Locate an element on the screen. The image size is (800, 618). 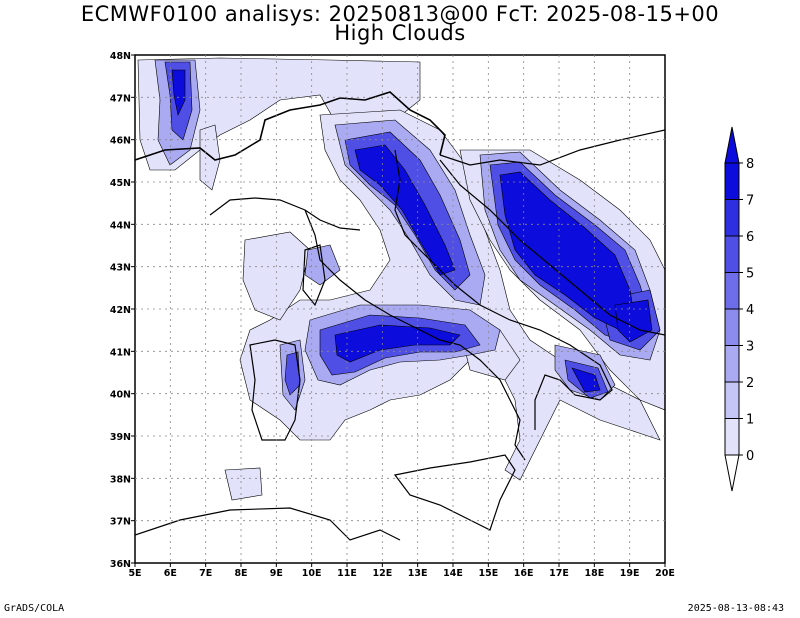
footer-timestamp: 2025-08-13-08:43 is located at coordinates (735, 608).